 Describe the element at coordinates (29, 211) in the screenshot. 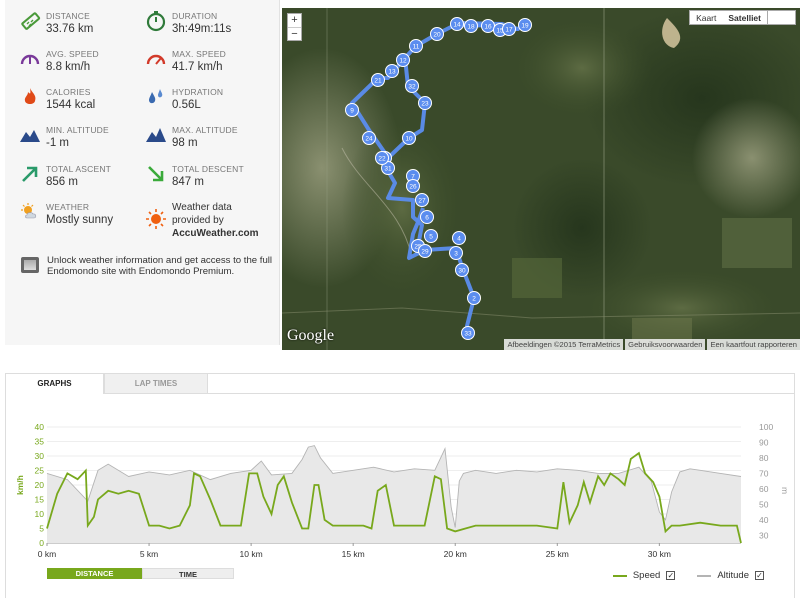

I see `partly-sunny-icon` at that location.